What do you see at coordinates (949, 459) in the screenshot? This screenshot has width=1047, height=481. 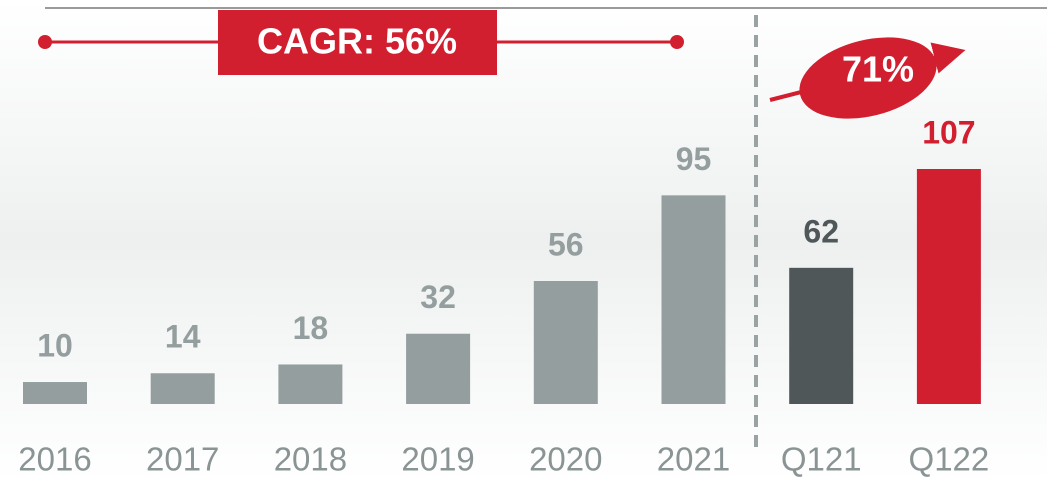 I see `x-tick-label: Q122` at bounding box center [949, 459].